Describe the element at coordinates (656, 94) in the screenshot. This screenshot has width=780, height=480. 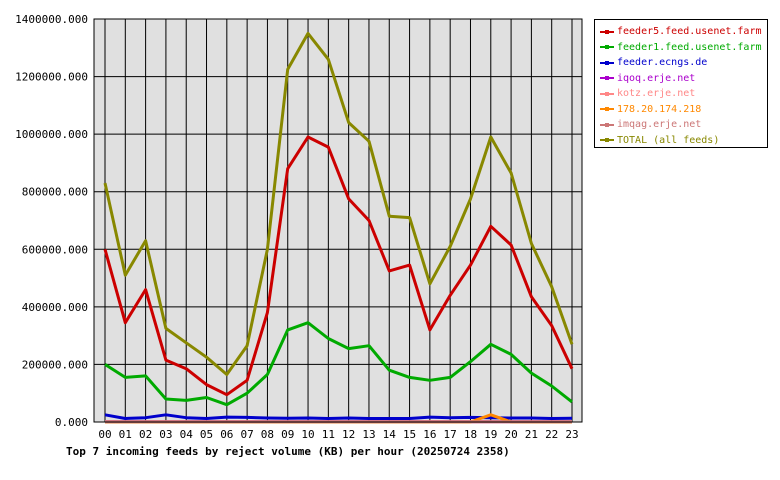
I see `legend-label: kotz.erje.net` at that location.